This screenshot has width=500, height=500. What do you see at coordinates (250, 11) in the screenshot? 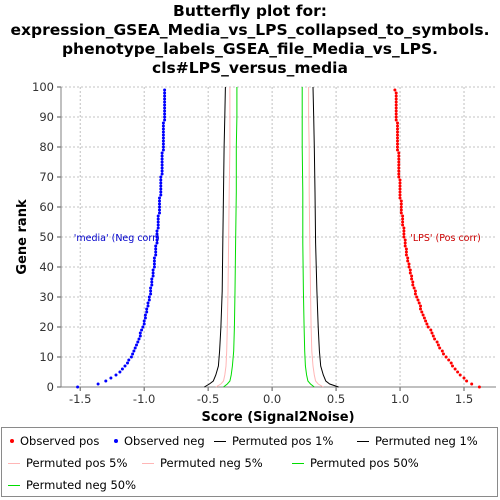
I see `title-line-1: Butterfly plot for:` at bounding box center [250, 11].